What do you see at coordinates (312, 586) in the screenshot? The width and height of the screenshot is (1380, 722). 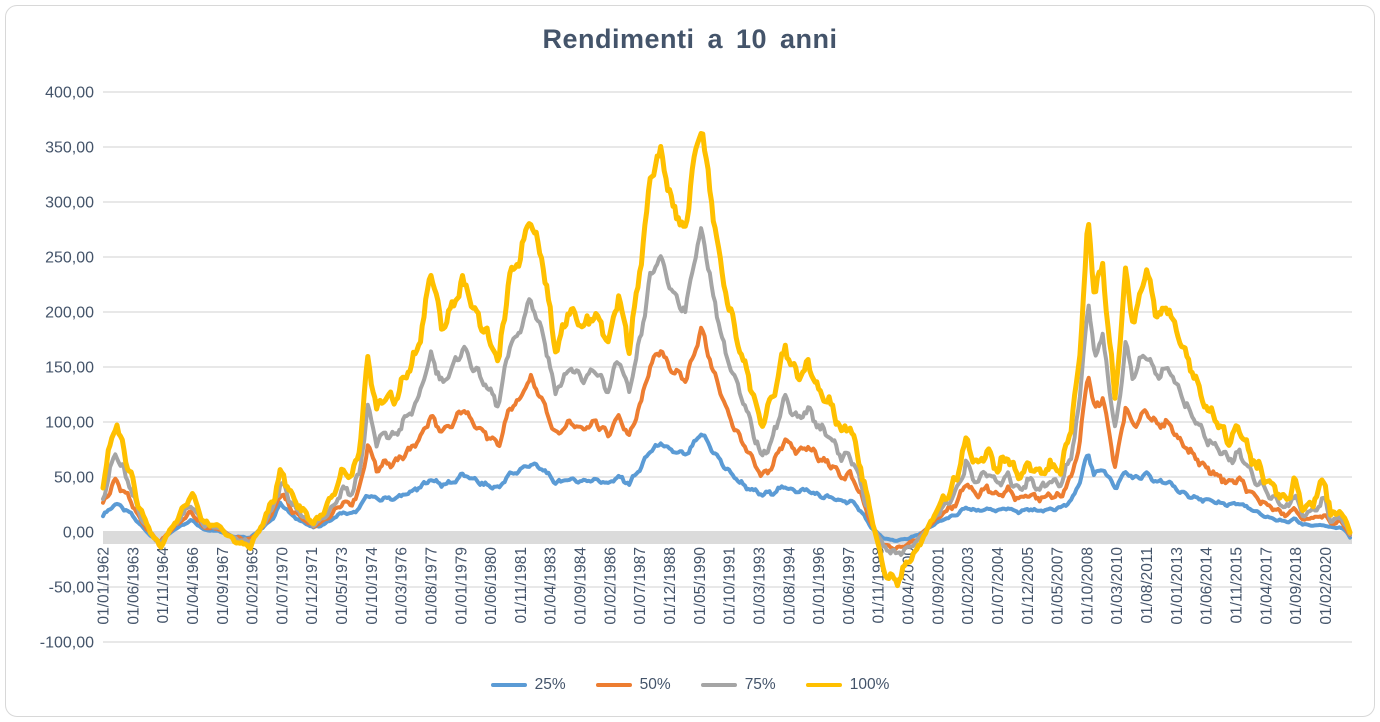 I see `x-tick-label: 01/12/1971` at bounding box center [312, 586].